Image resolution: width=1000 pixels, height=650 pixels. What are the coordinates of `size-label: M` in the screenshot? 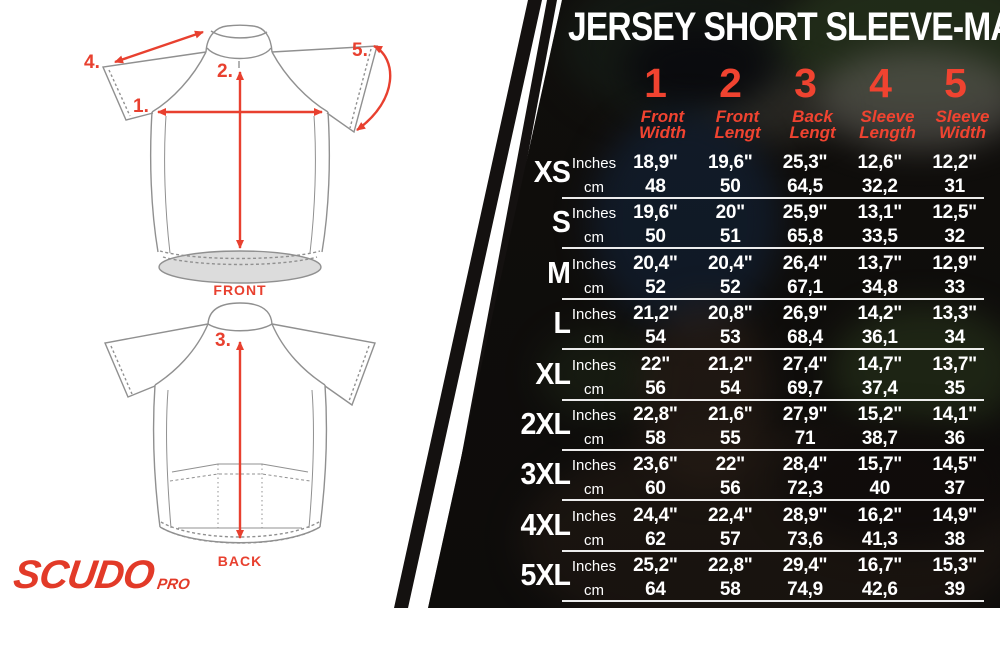 It's located at (559, 272).